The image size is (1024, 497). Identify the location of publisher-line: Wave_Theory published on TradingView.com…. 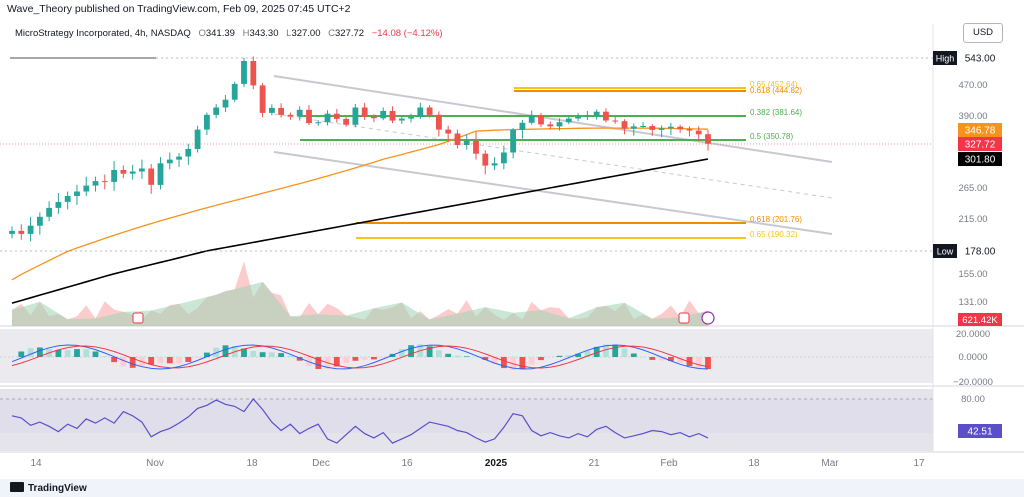
(179, 9).